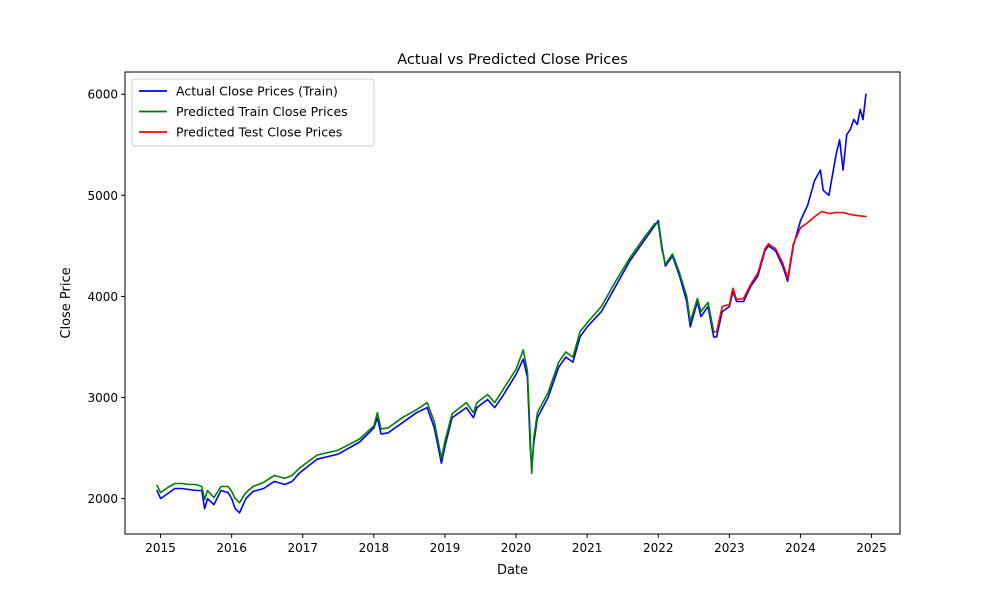 The image size is (1000, 604). What do you see at coordinates (102, 297) in the screenshot?
I see `y-tick-label: 4000` at bounding box center [102, 297].